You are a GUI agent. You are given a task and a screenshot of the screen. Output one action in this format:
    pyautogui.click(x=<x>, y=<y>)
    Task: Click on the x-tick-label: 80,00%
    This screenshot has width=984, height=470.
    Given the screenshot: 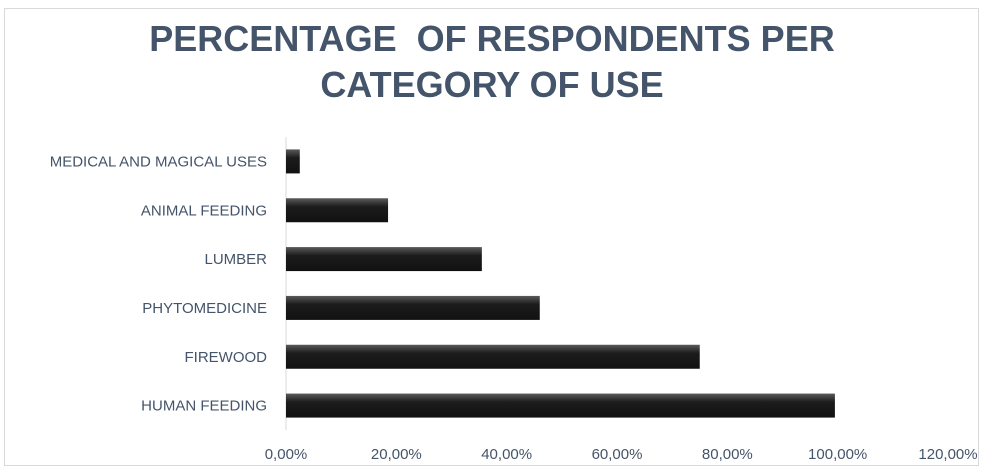 What is the action you would take?
    pyautogui.click(x=727, y=454)
    